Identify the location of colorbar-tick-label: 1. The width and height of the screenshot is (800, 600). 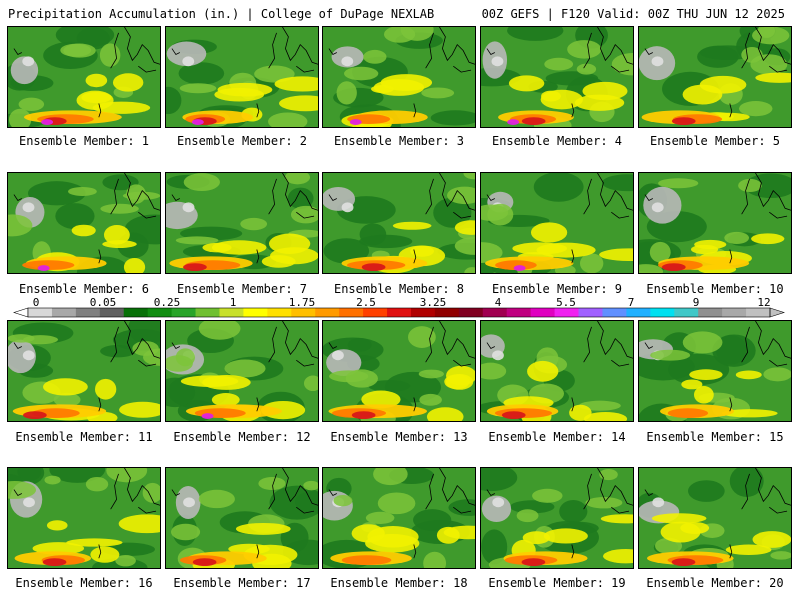
(233, 302).